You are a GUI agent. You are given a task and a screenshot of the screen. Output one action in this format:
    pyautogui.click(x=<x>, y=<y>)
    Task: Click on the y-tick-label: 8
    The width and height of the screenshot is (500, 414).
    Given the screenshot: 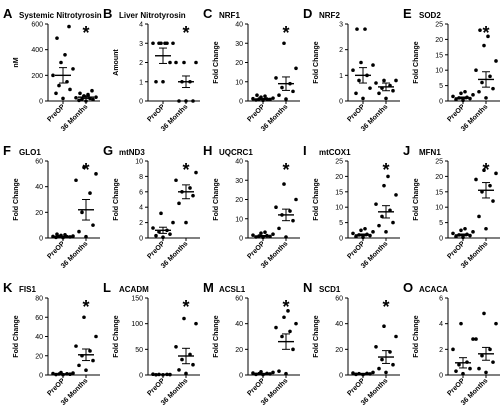 What is the action you would take?
    pyautogui.click(x=141, y=177)
    